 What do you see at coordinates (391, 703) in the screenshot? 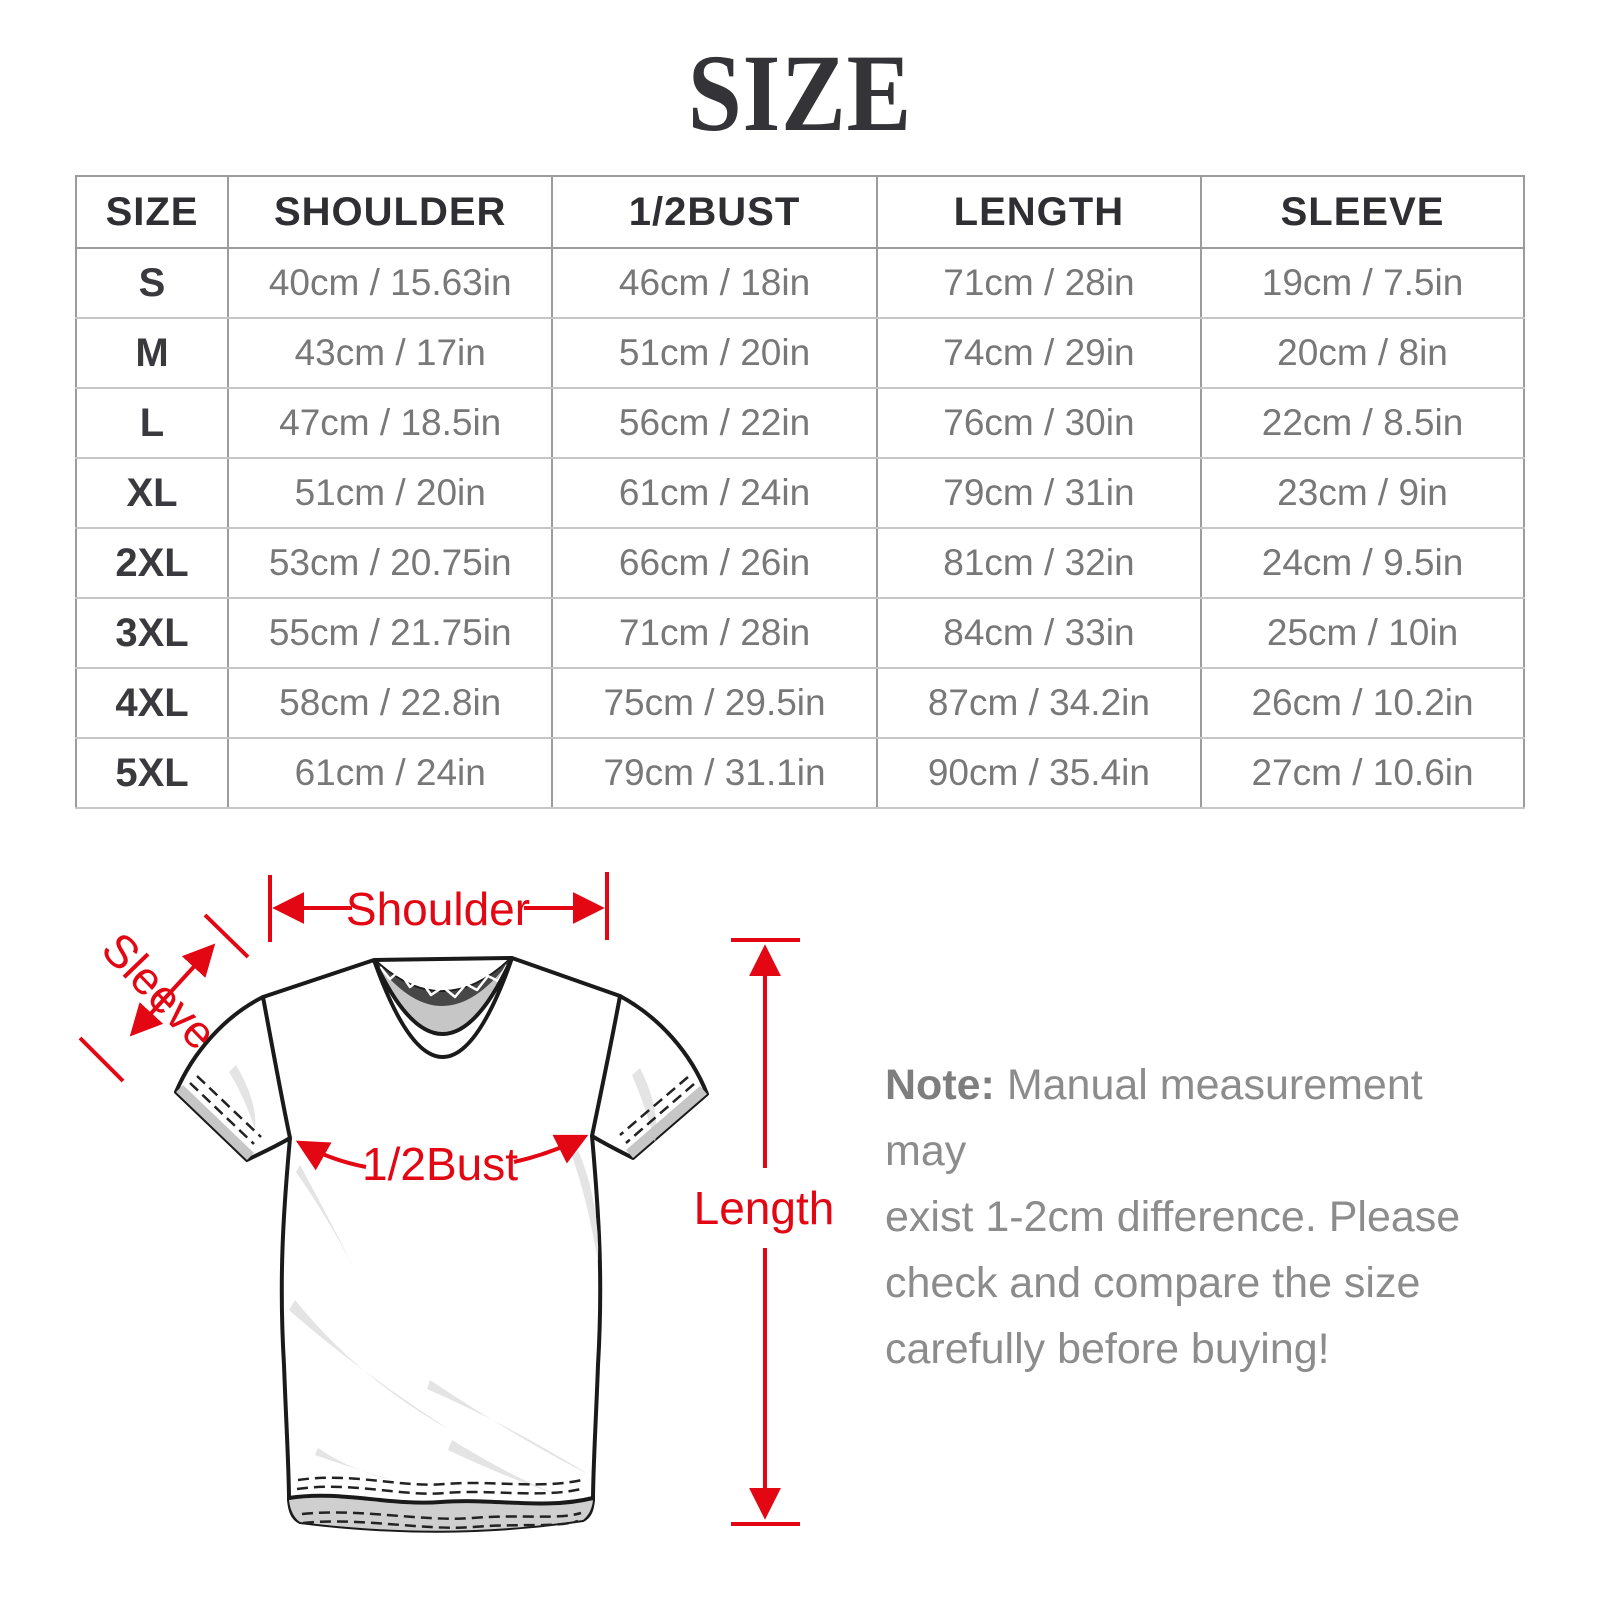
I see `measure-cell: 58cm / 22.8in` at bounding box center [391, 703].